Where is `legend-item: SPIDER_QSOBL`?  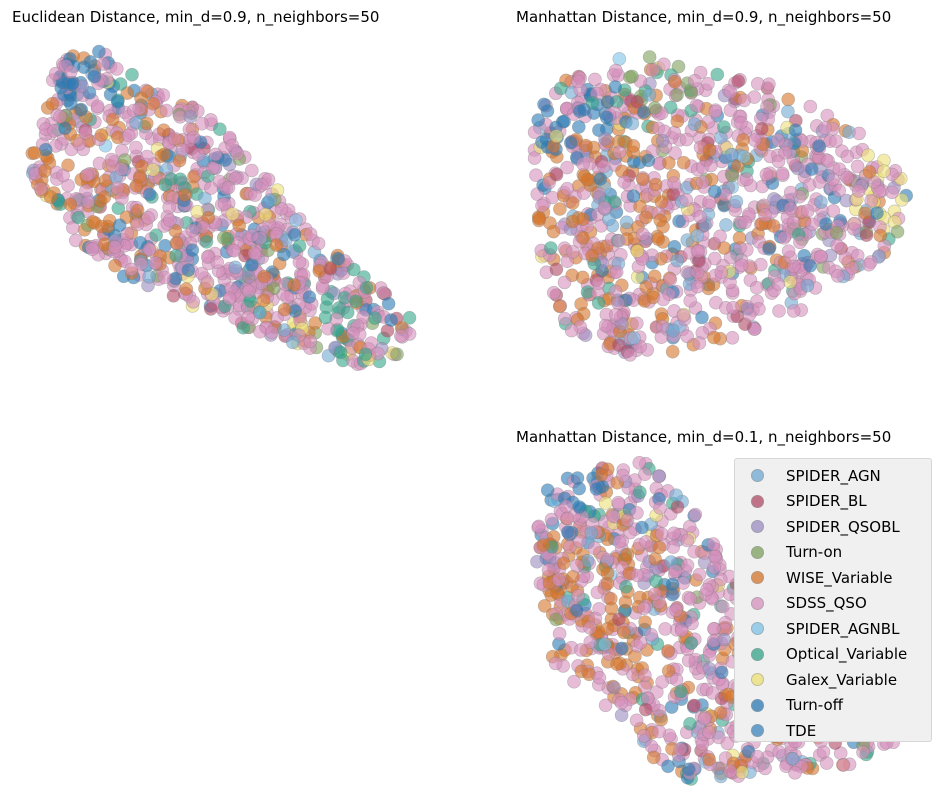
legend-item: SPIDER_QSOBL is located at coordinates (833, 527).